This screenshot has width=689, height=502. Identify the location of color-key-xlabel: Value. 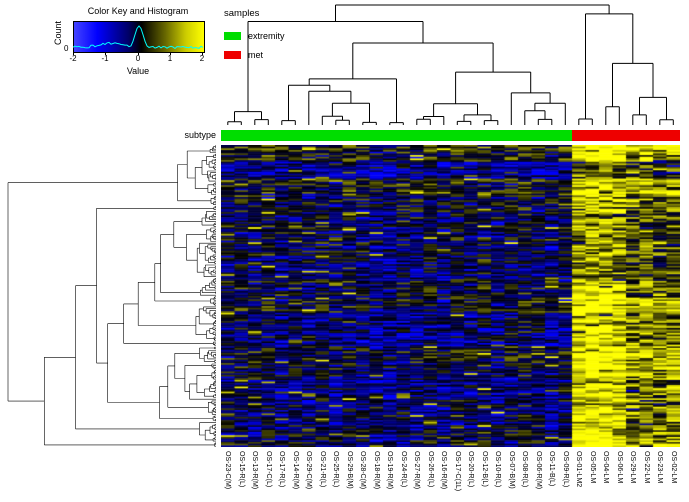
(138, 71).